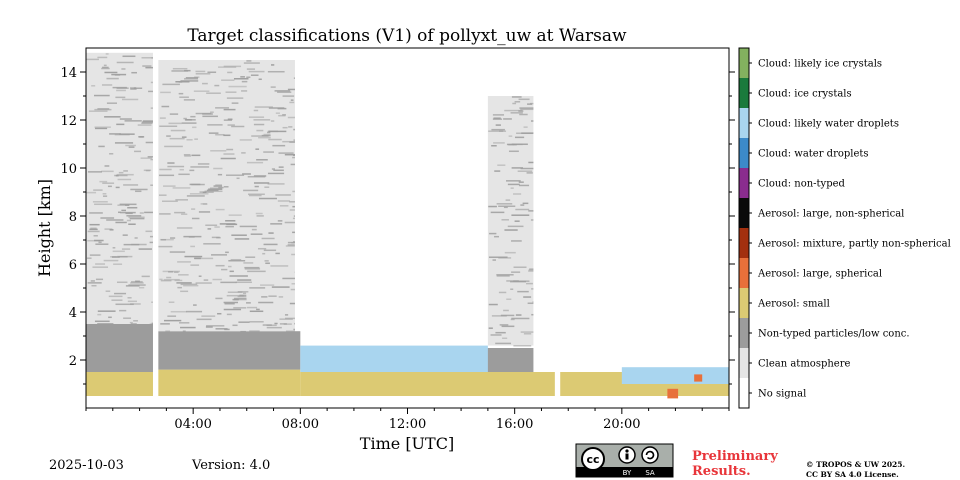 The image size is (960, 480). Describe the element at coordinates (73, 265) in the screenshot. I see `y-tick-label: 6` at that location.